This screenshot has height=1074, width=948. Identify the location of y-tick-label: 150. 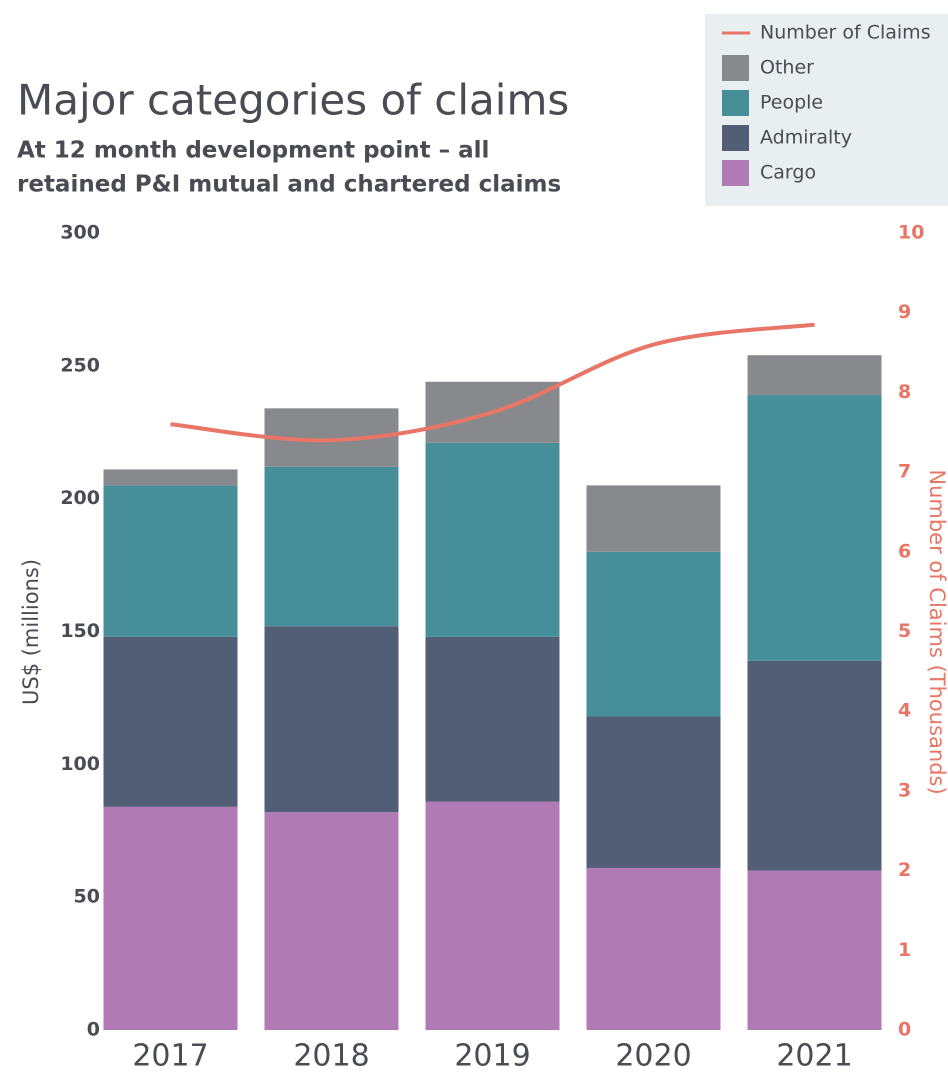
(80, 631).